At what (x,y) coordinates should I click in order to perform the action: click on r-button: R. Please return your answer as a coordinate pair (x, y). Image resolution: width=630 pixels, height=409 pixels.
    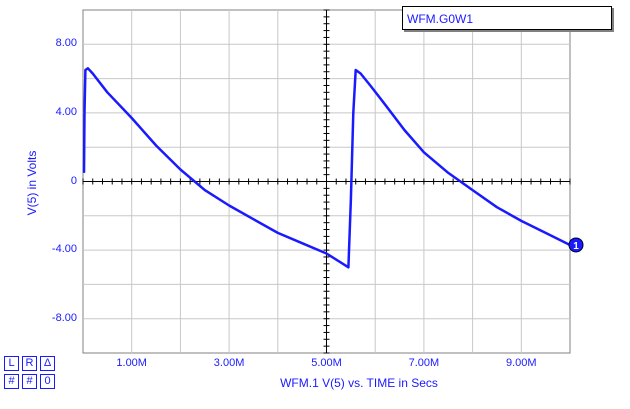
    Looking at the image, I should click on (29, 363).